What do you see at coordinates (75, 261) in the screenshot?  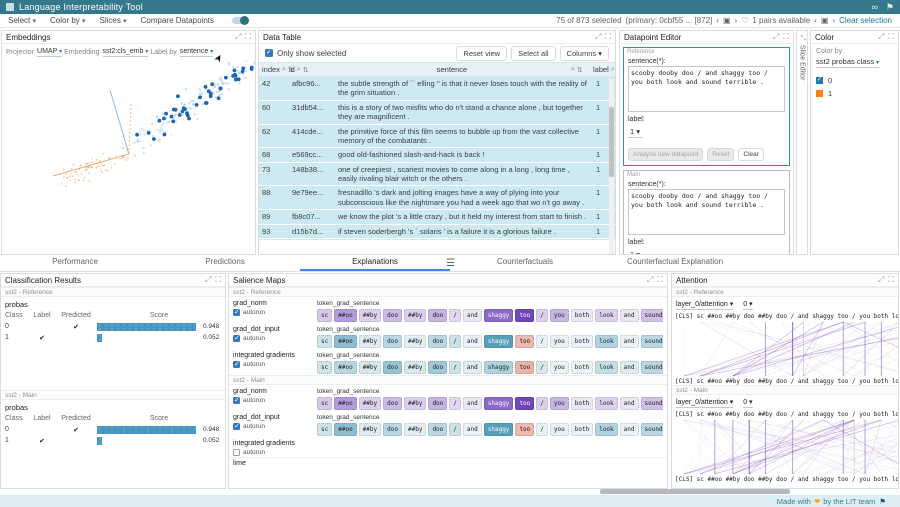 I see `tab-performance: Performance` at bounding box center [75, 261].